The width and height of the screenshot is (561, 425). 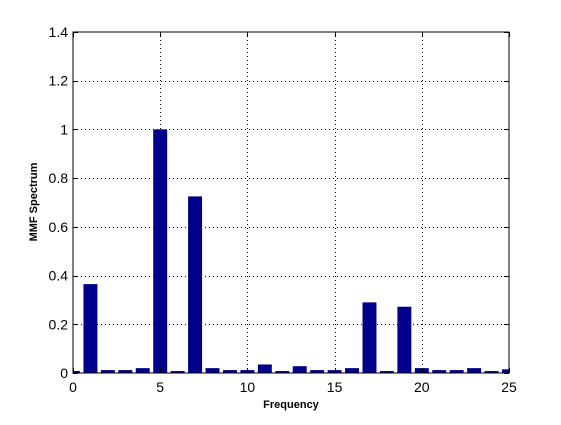 I want to click on y-tick-label: 1, so click(x=64, y=129).